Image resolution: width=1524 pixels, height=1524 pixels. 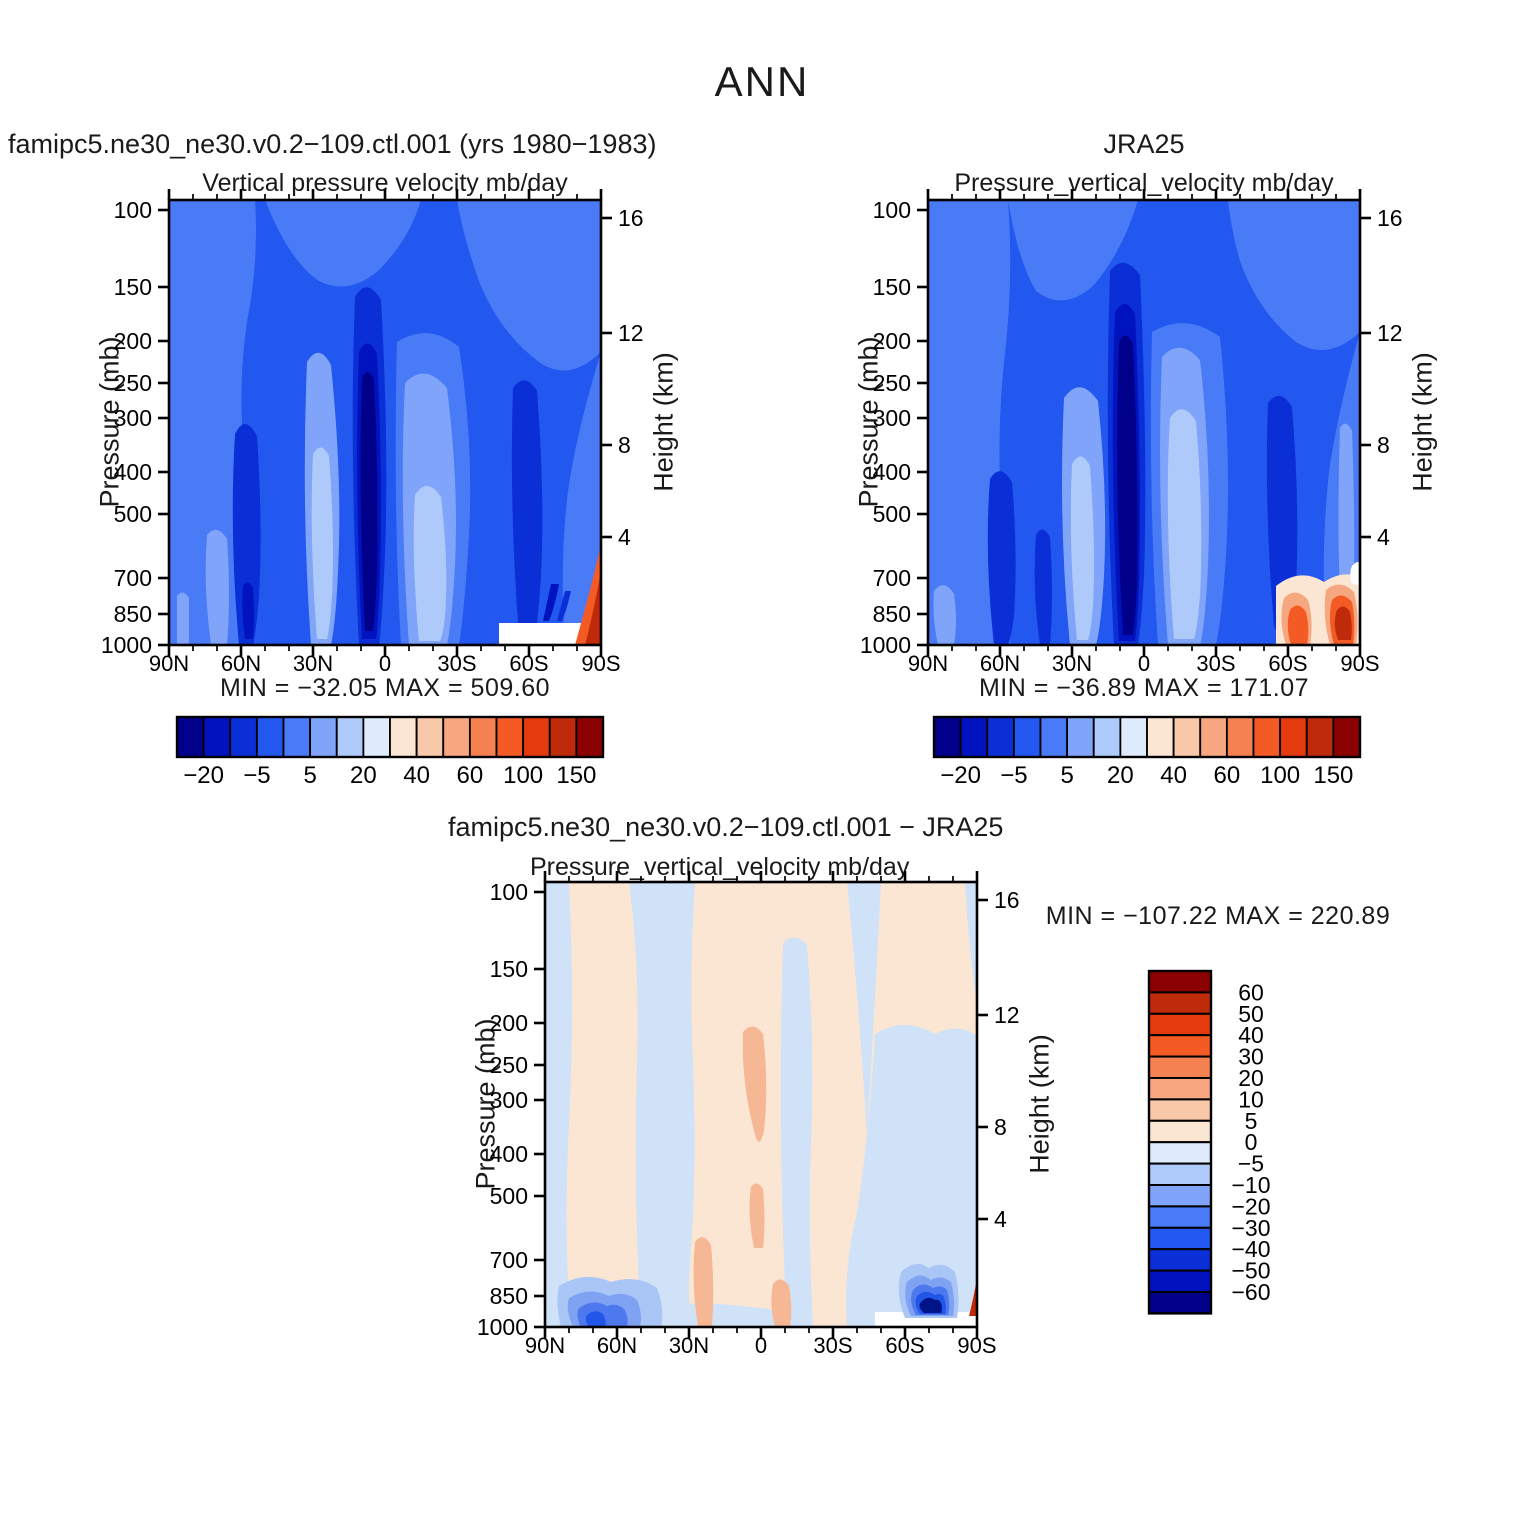 What do you see at coordinates (781, 1303) in the screenshot?
I see `salmon-5S-surface` at bounding box center [781, 1303].